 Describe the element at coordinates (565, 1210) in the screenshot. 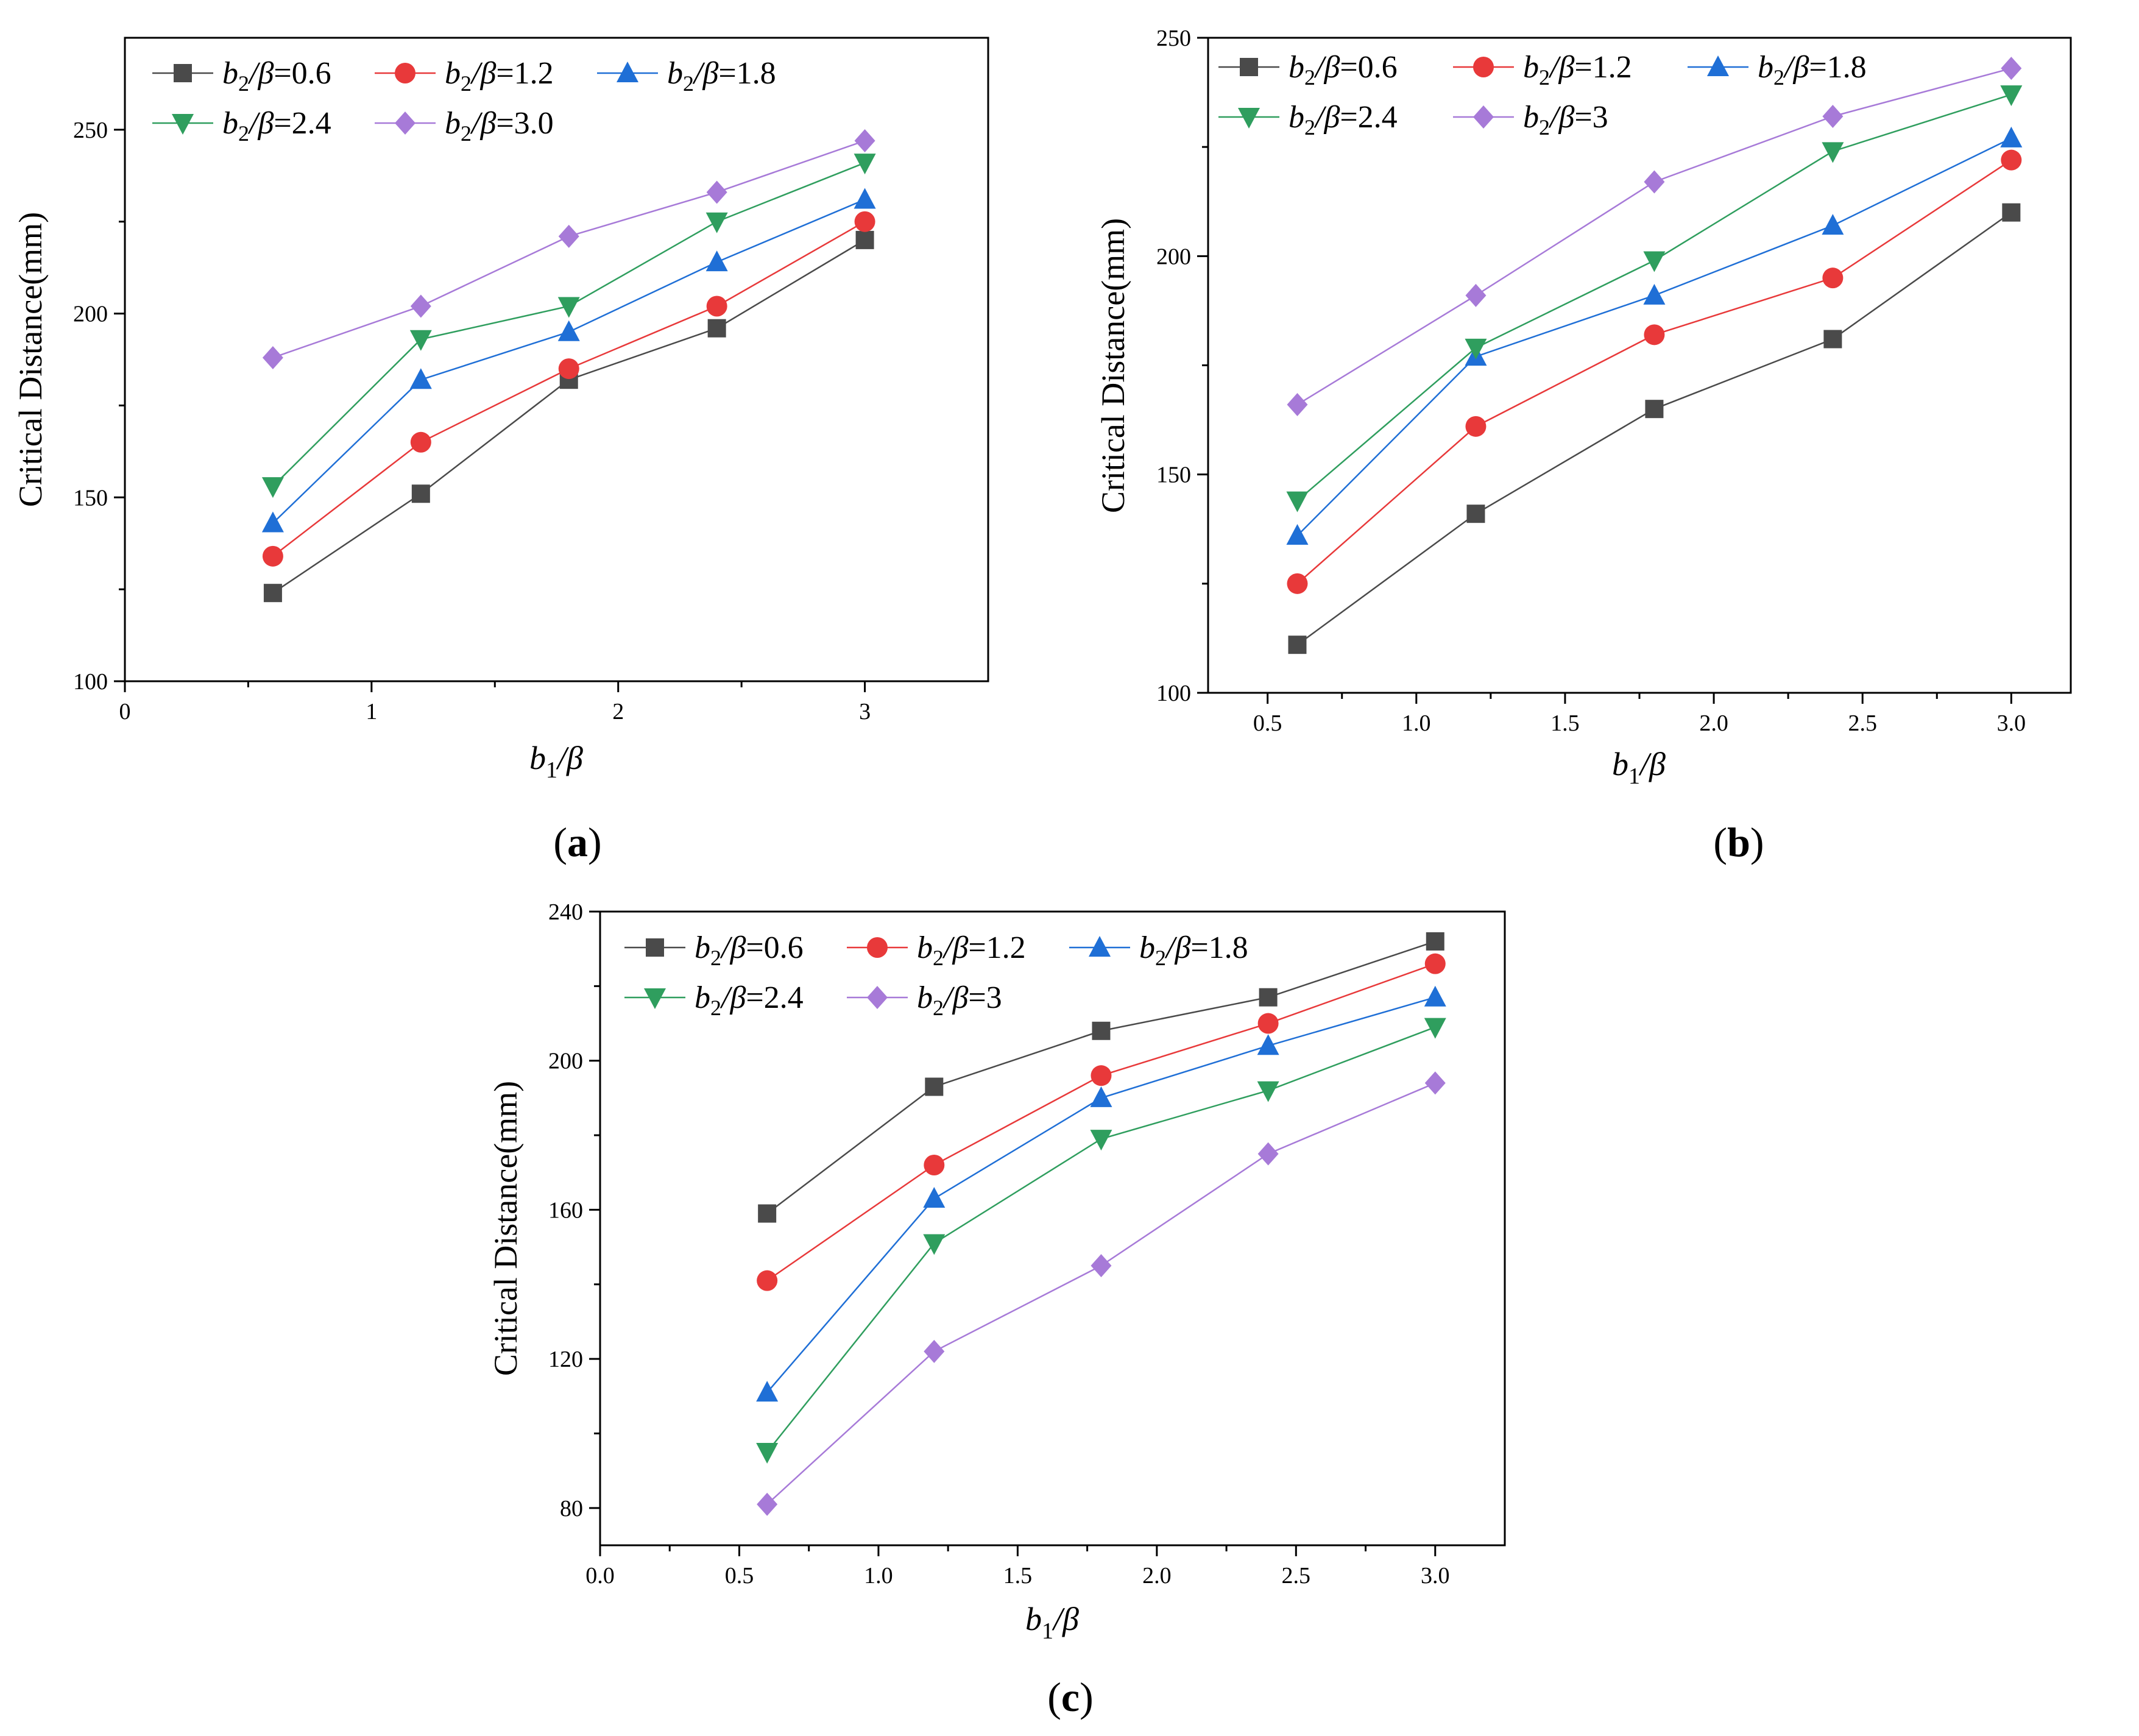

I see `y-tick-label: 160` at that location.